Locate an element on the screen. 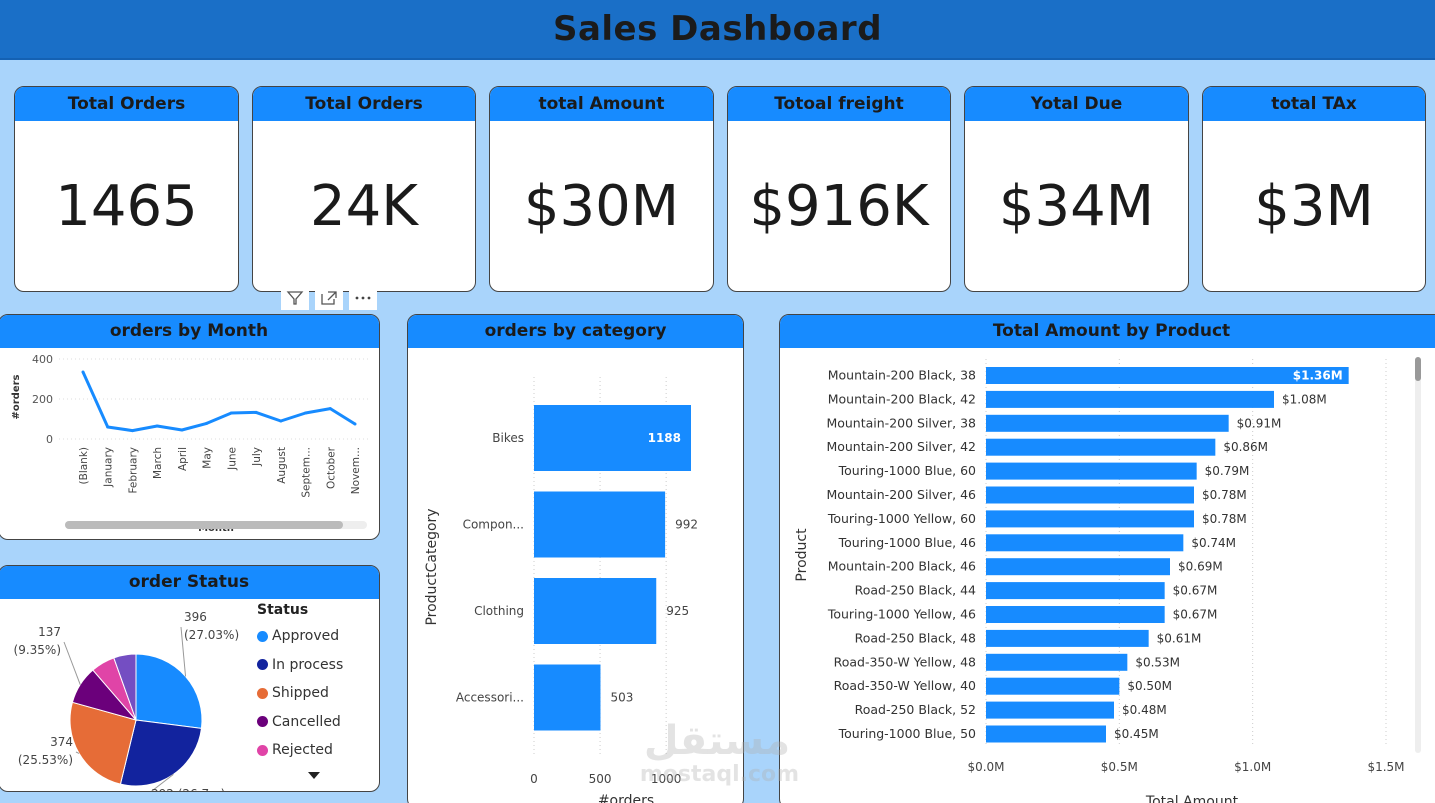 The image size is (1435, 803). legend-label: Shipped is located at coordinates (300, 693).